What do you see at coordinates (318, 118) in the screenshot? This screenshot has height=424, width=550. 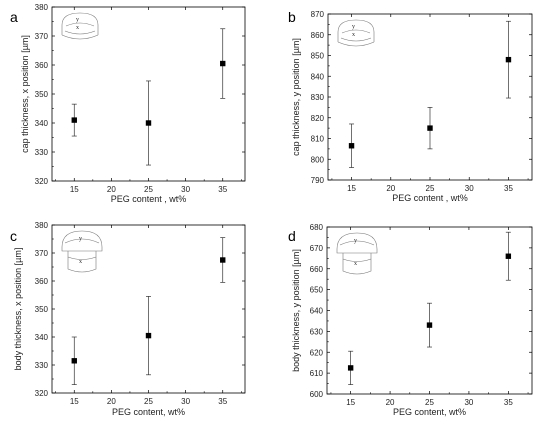 I see `y-tick-label: 820` at bounding box center [318, 118].